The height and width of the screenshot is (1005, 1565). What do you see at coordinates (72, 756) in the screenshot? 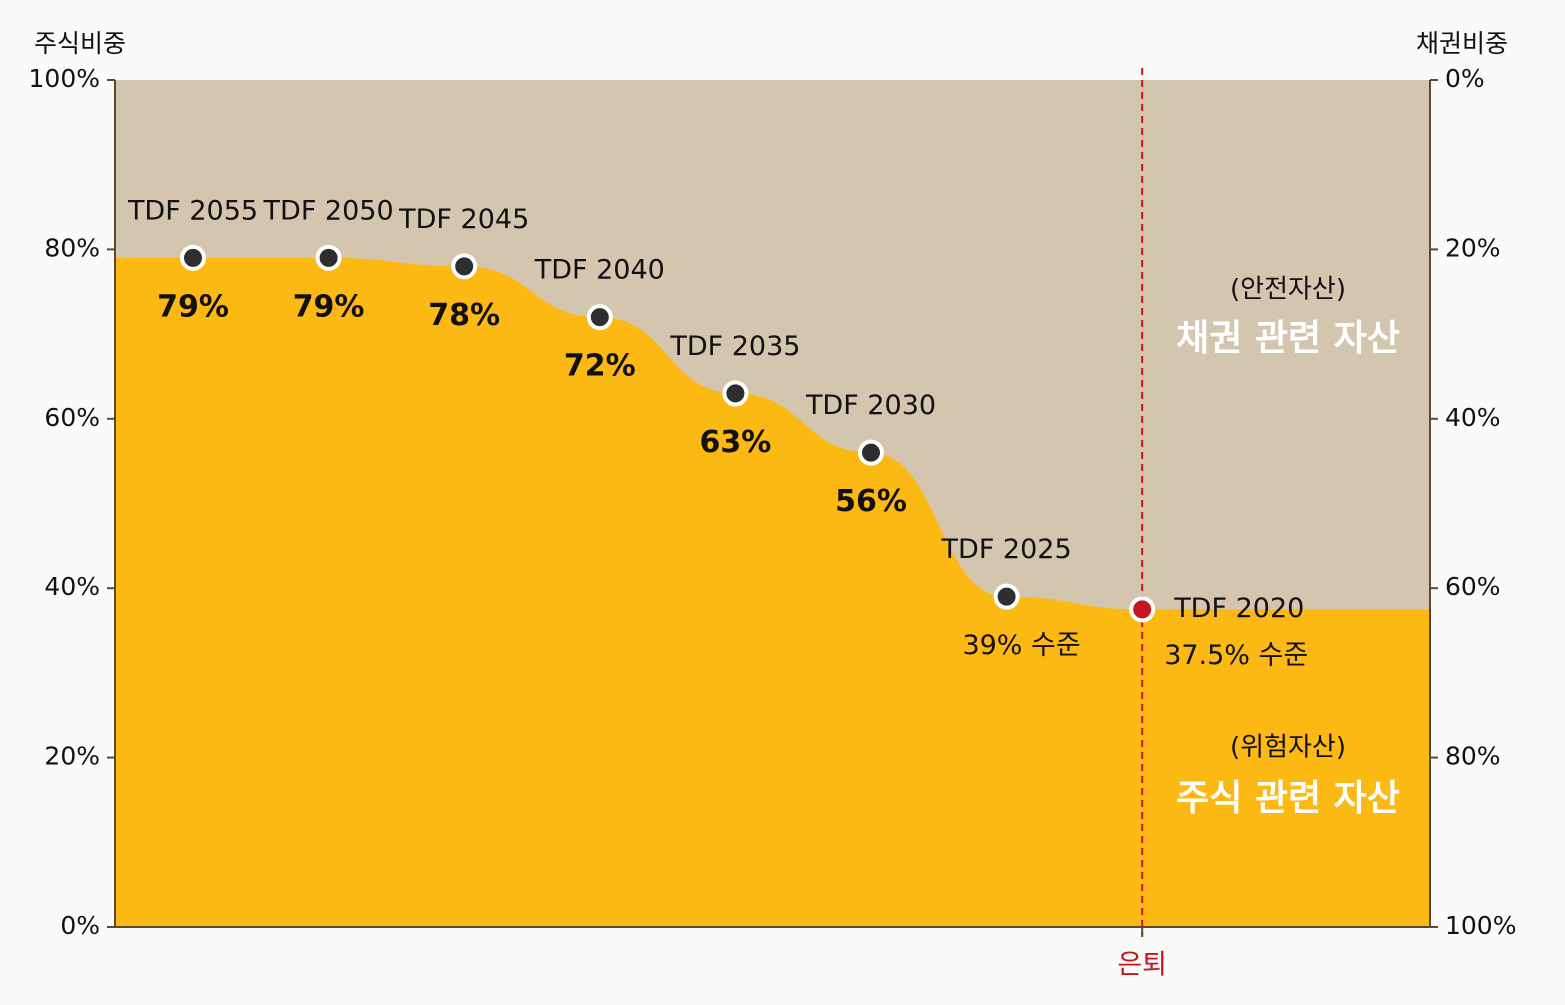
I see `y-tick-label: 20%` at bounding box center [72, 756].